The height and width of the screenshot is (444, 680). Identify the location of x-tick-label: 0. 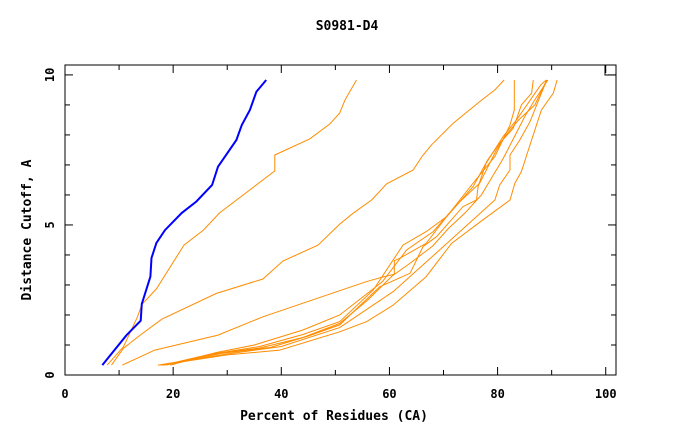
(64, 394).